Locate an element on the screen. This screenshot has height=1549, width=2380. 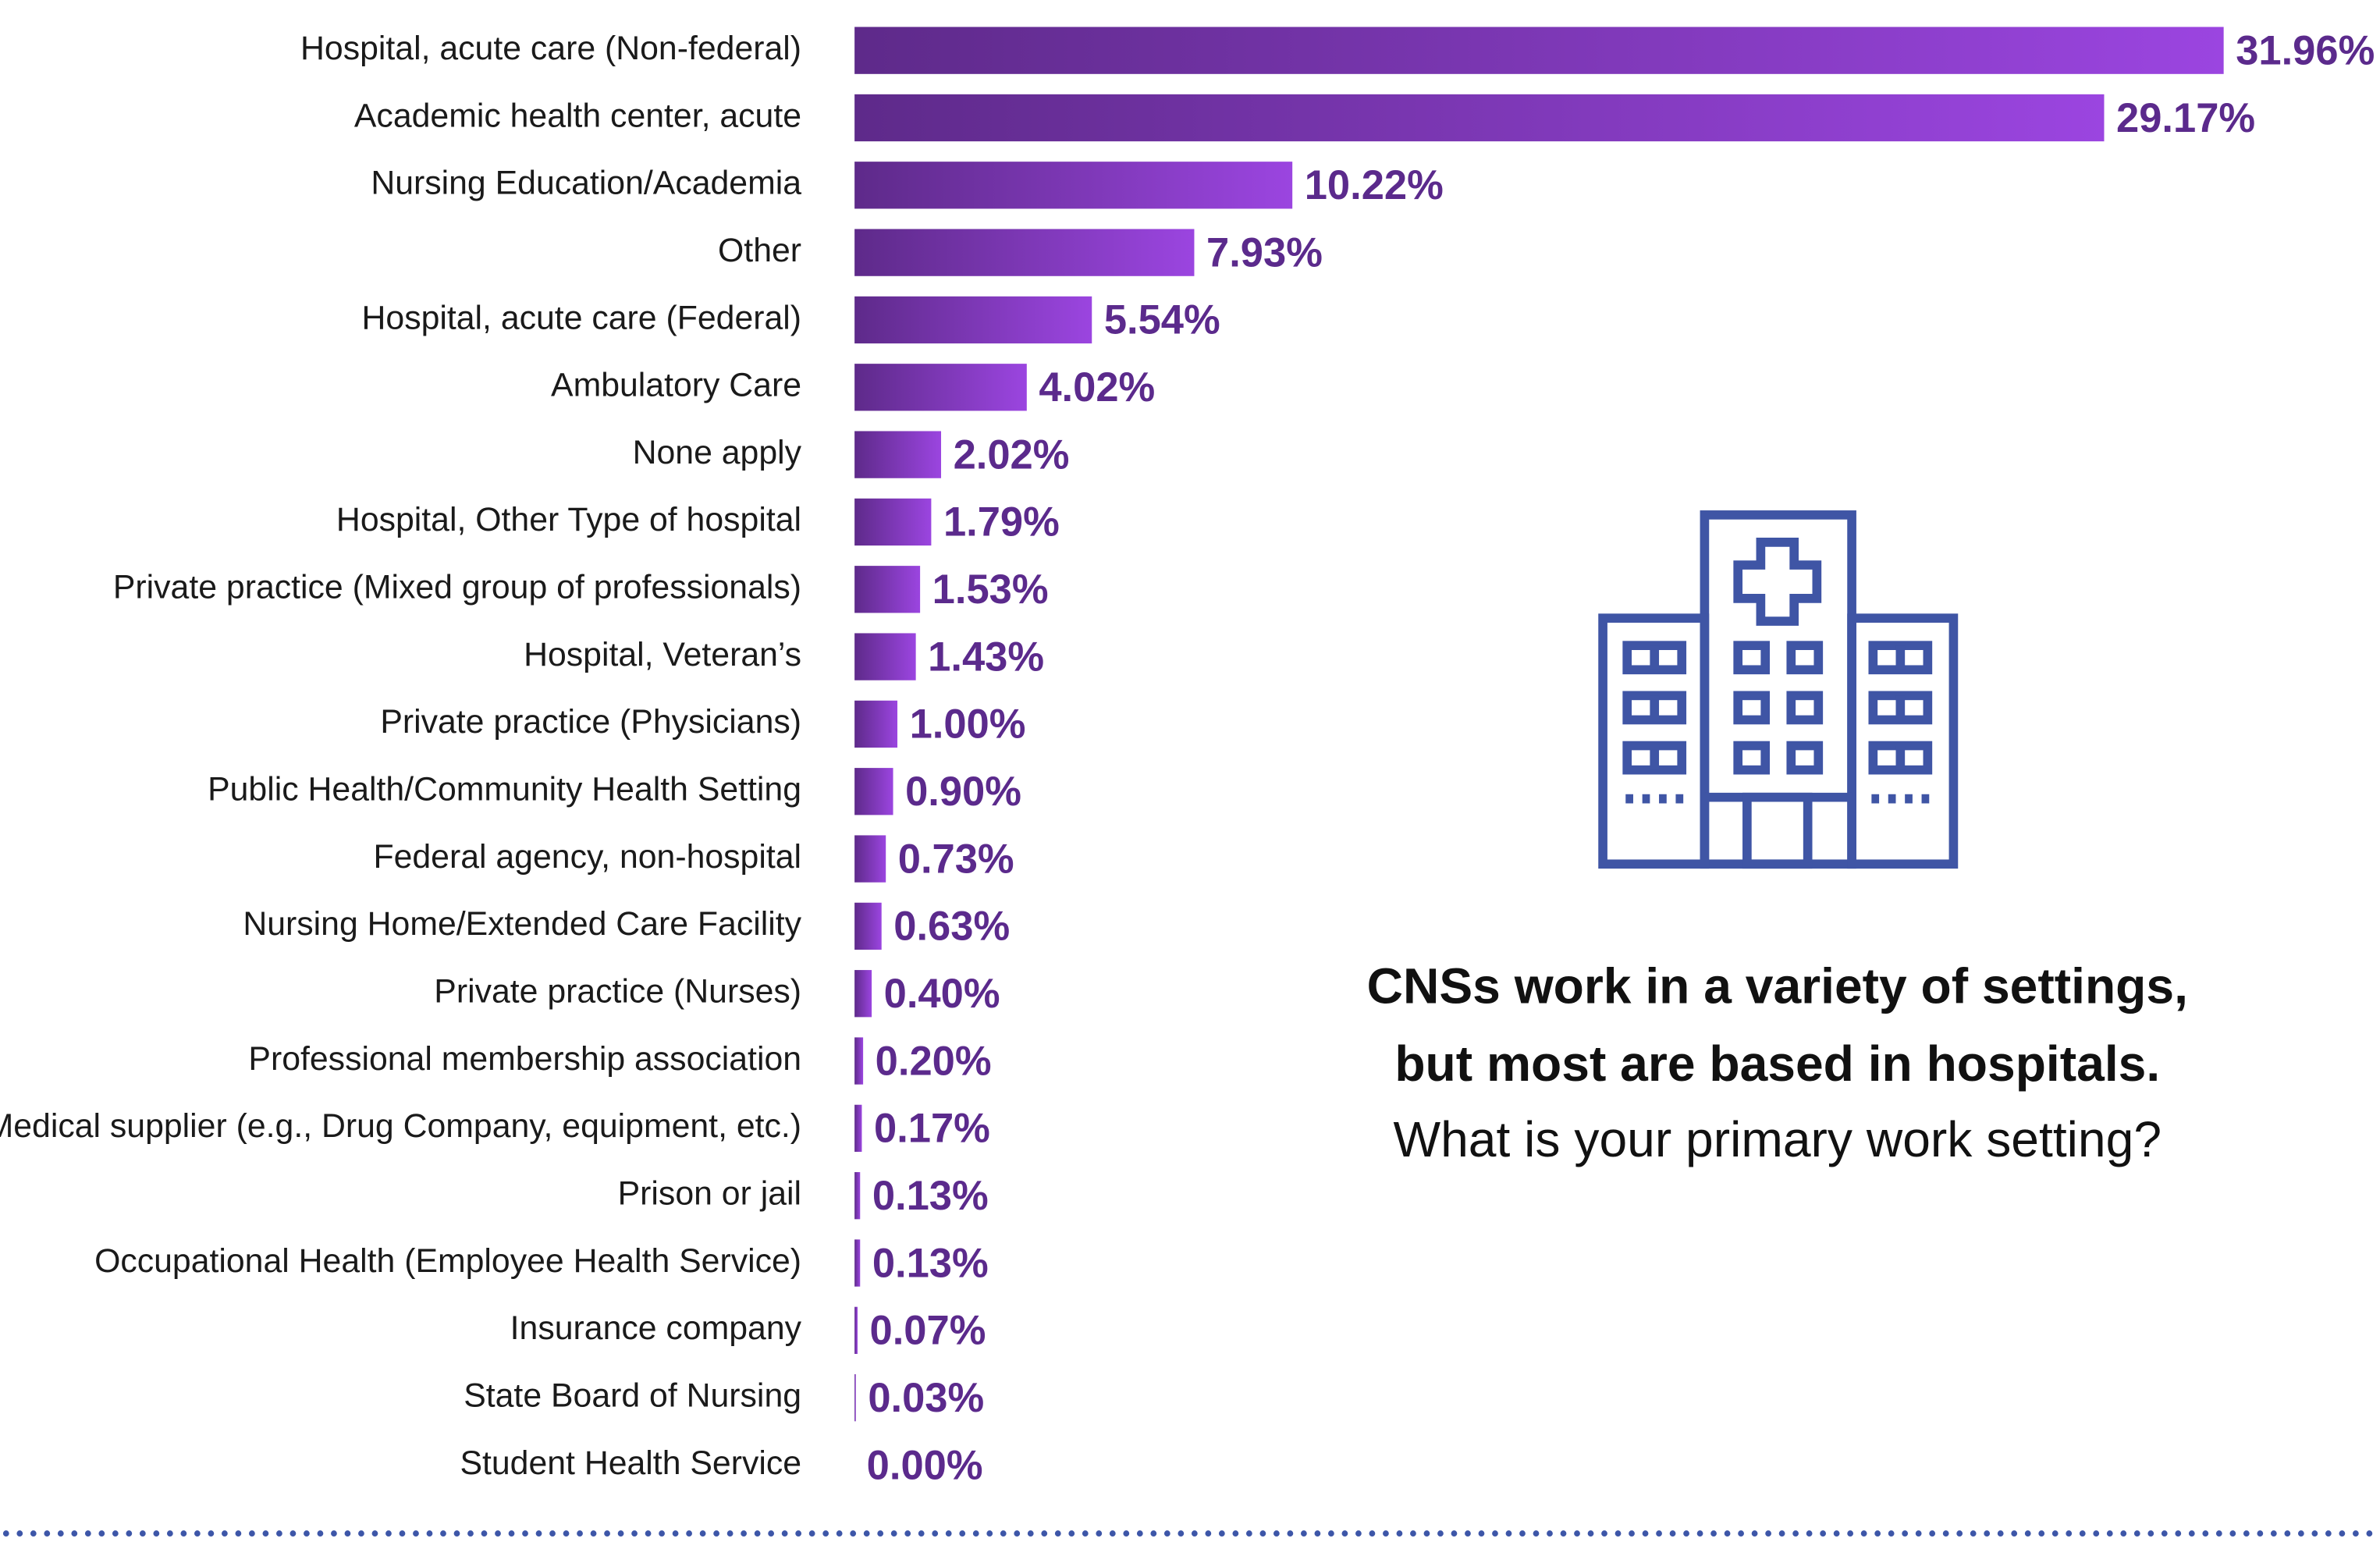
category-label: Hospital, Other Type of hospital is located at coordinates (568, 520).